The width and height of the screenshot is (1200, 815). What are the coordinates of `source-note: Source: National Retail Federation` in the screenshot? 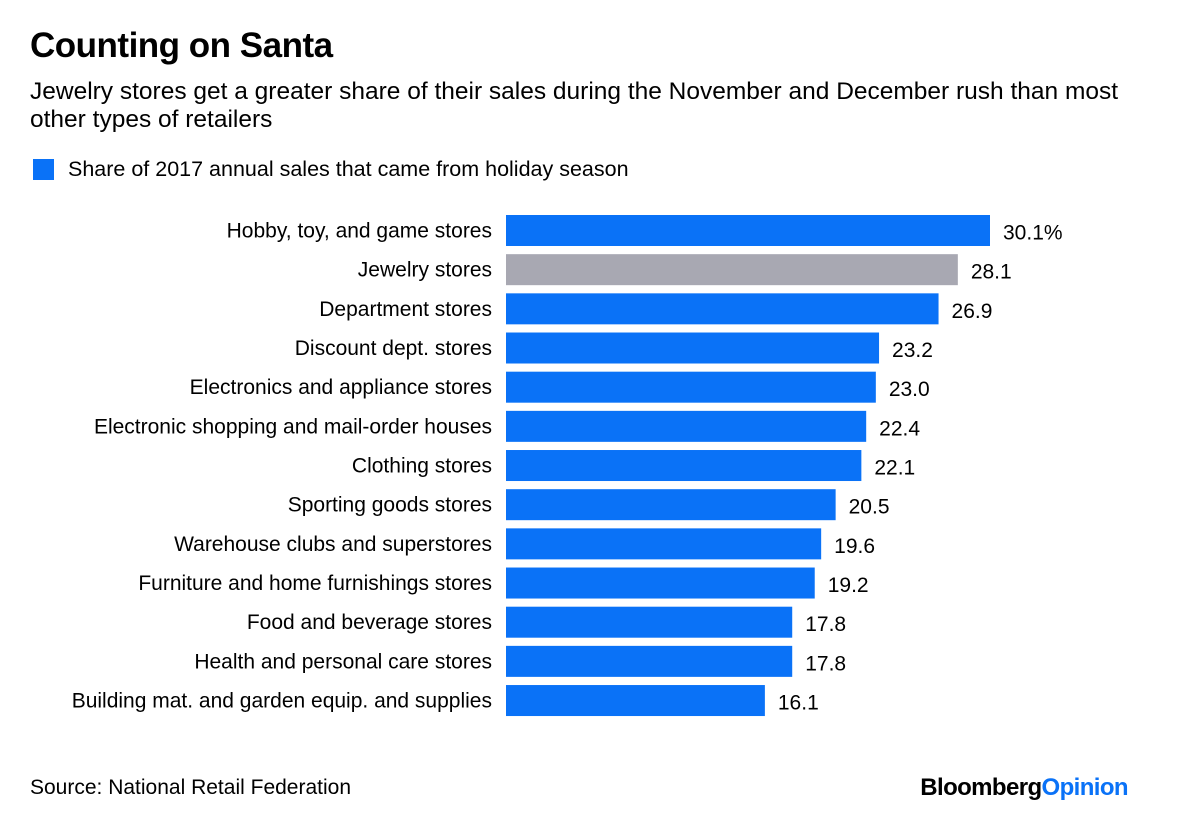 It's located at (191, 787).